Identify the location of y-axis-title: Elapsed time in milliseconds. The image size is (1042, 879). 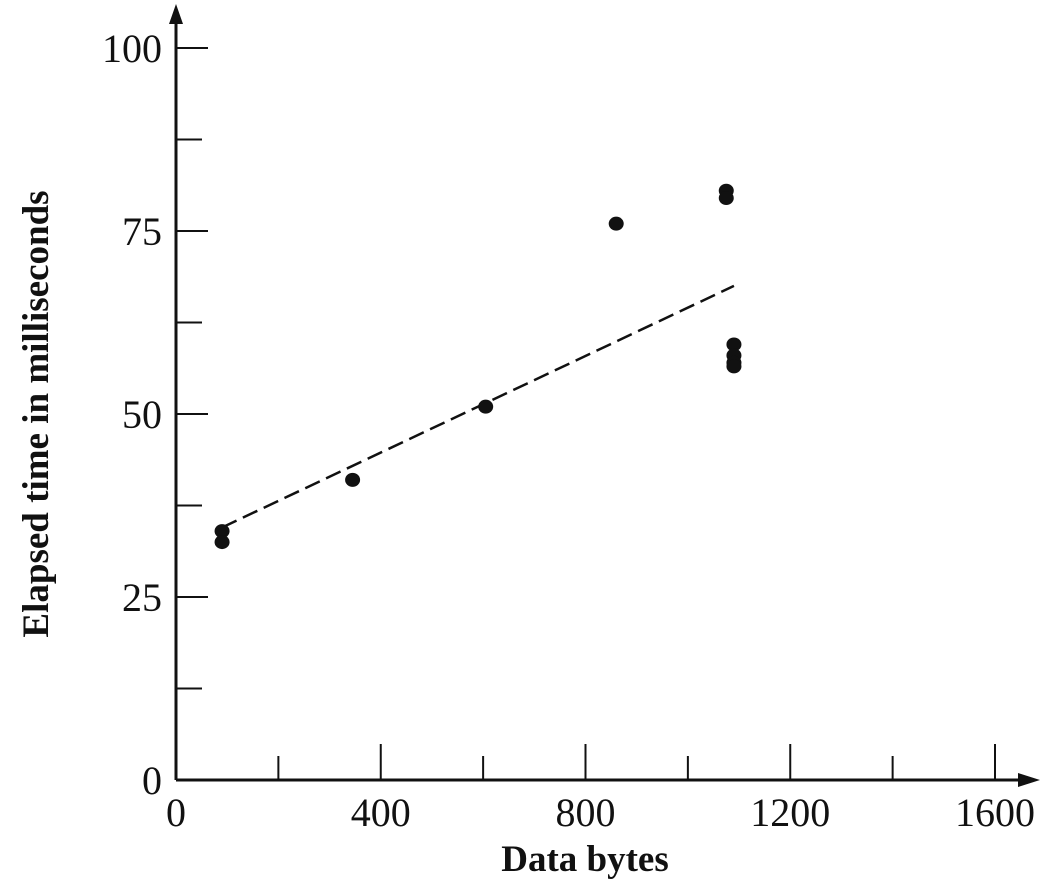
(36, 413).